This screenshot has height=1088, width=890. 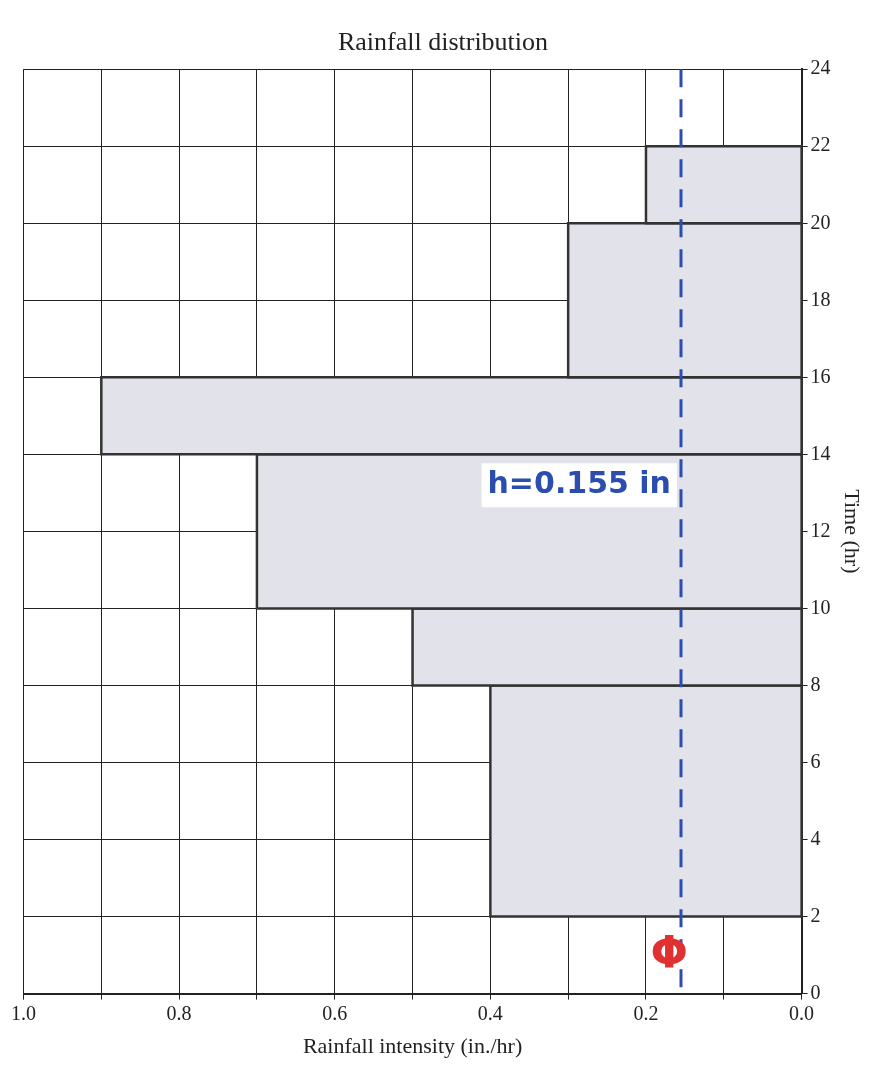 I want to click on x-tick-label: 1.0, so click(x=23, y=1012).